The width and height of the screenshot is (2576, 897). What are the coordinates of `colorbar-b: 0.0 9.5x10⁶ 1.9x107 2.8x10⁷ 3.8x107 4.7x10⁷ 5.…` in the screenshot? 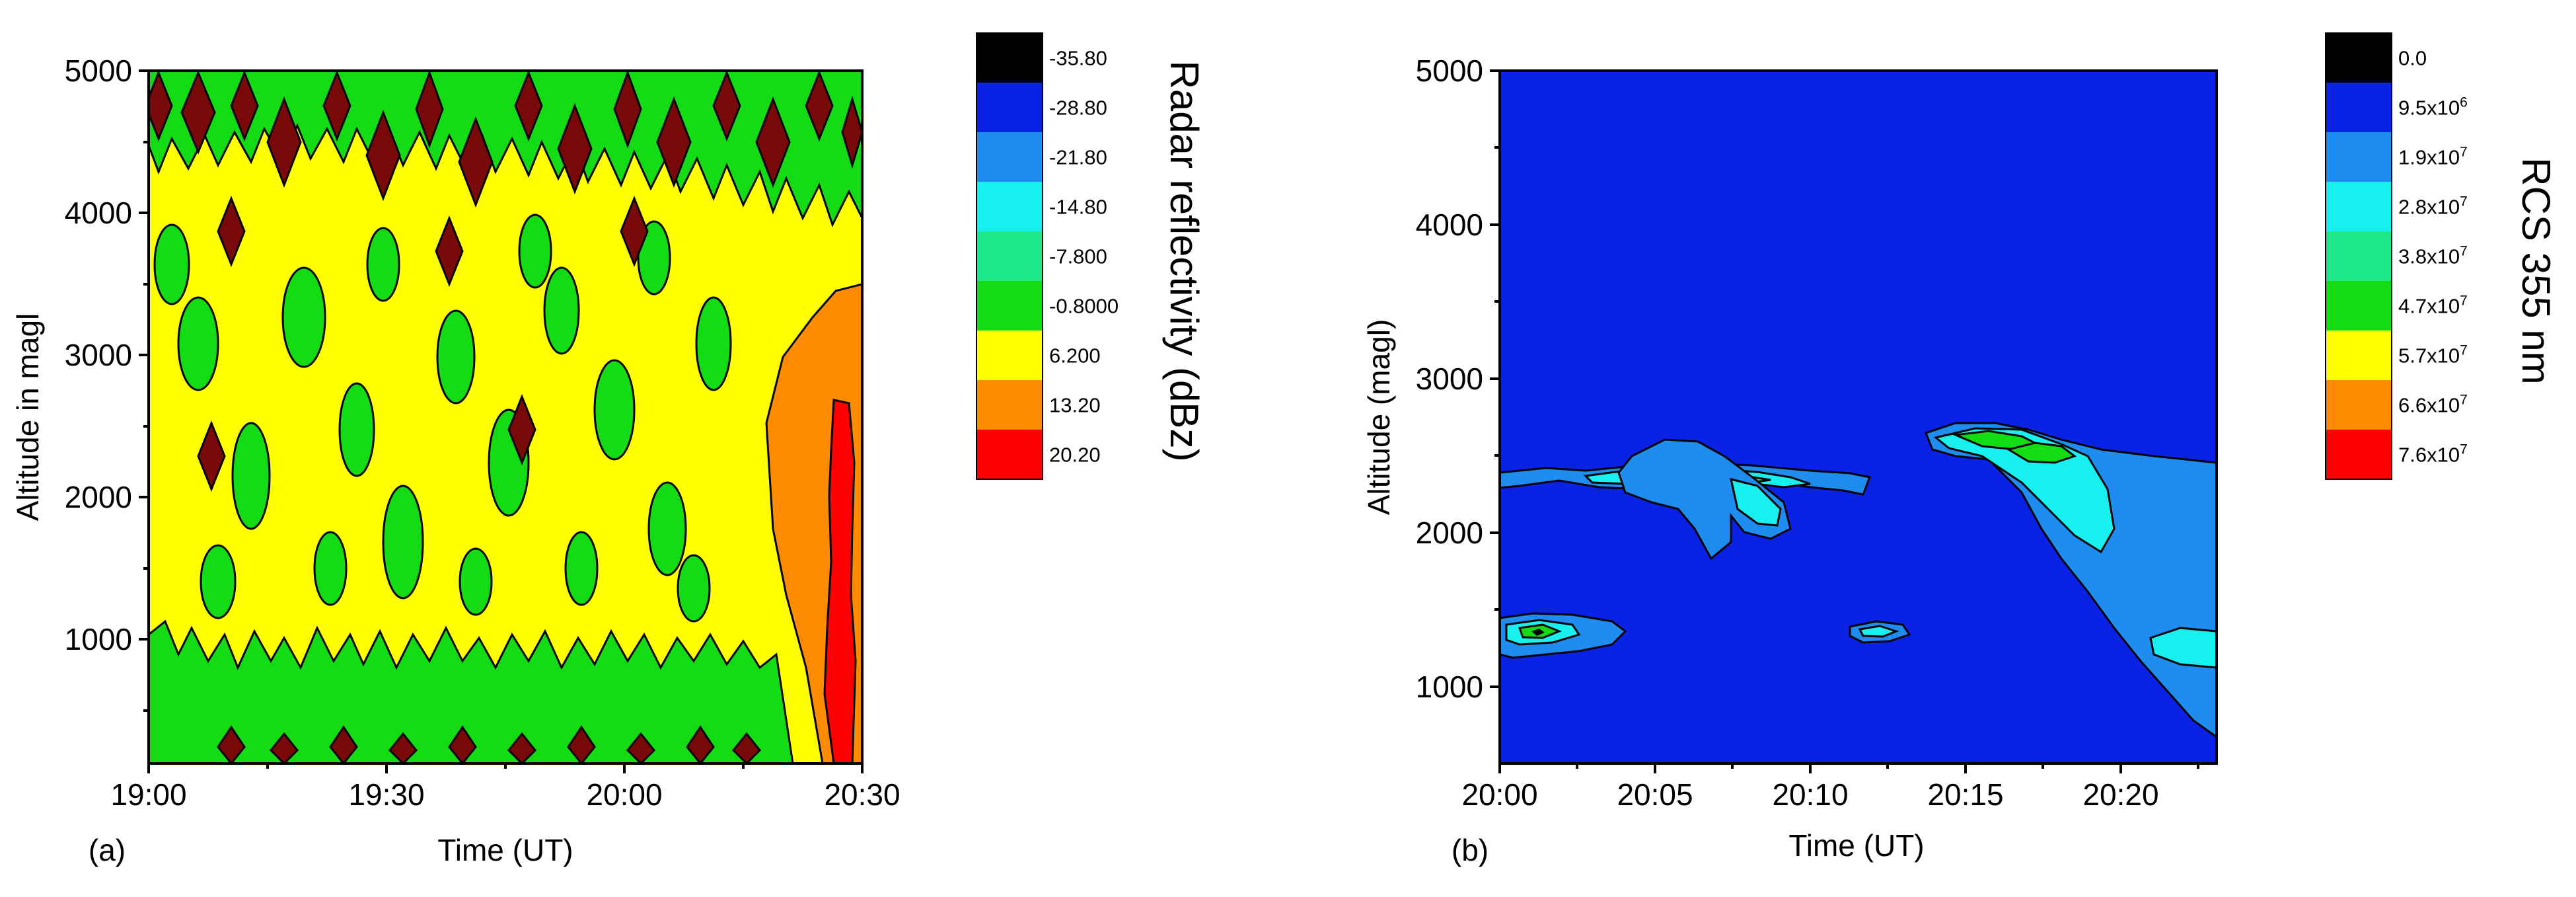 It's located at (2396, 256).